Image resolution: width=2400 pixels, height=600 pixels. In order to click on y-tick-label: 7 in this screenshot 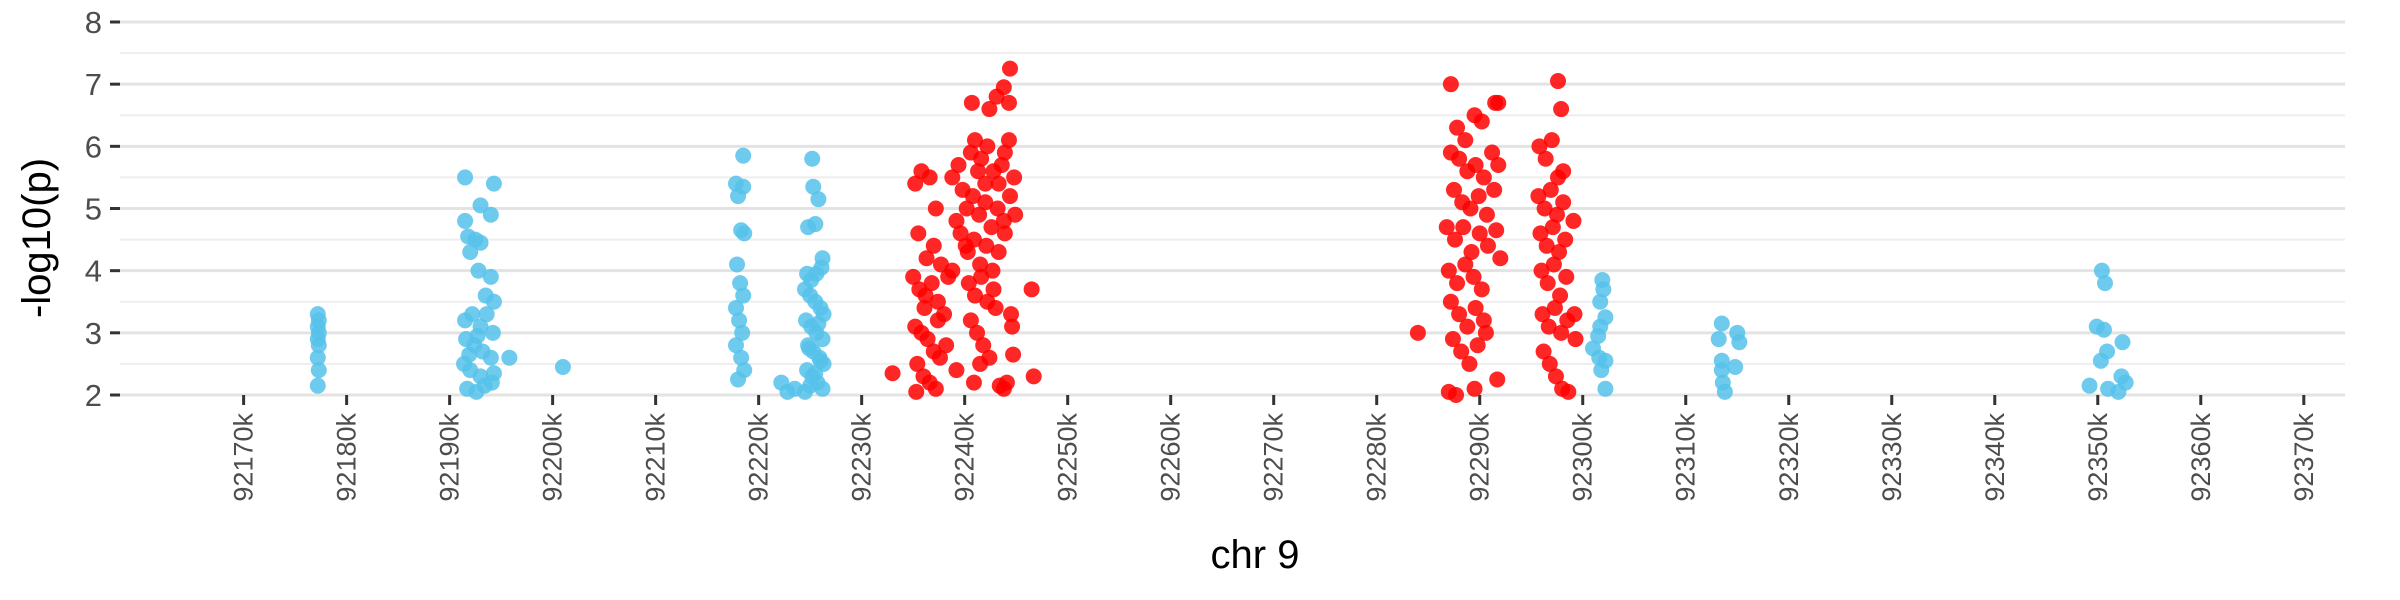, I will do `click(93, 84)`.